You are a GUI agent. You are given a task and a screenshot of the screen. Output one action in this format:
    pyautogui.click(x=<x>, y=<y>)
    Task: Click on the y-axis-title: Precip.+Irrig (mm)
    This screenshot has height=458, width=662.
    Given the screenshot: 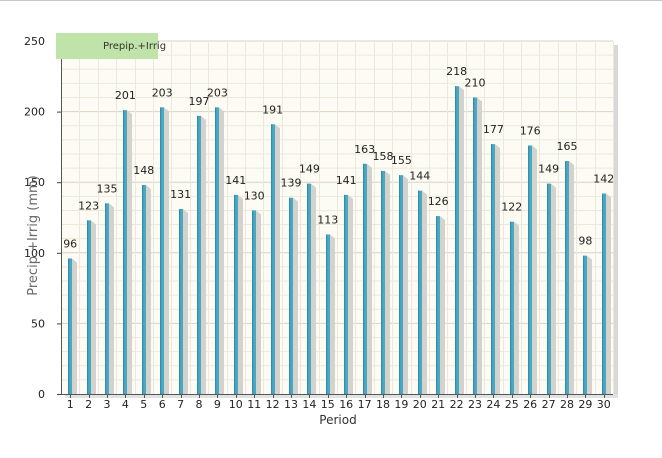 What is the action you would take?
    pyautogui.click(x=33, y=235)
    